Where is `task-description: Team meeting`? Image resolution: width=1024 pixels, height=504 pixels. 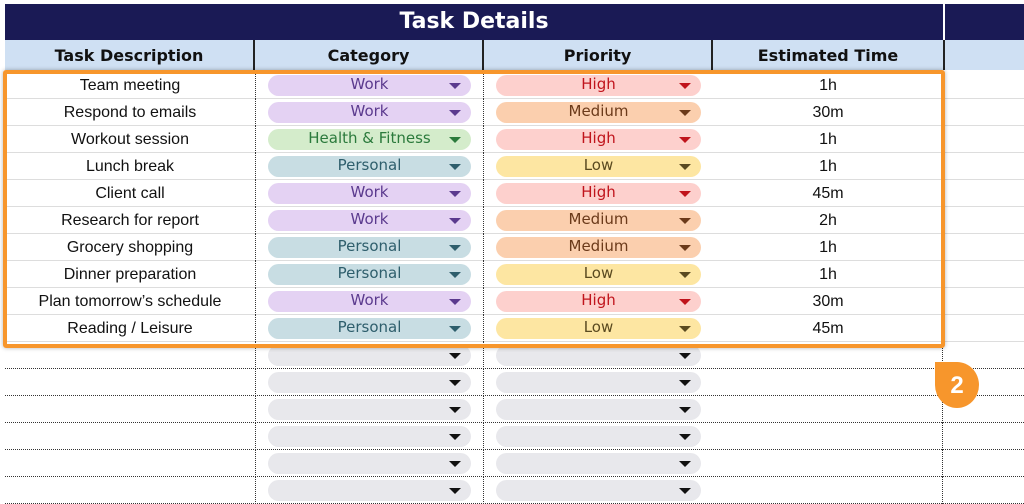
task-description: Team meeting is located at coordinates (130, 85).